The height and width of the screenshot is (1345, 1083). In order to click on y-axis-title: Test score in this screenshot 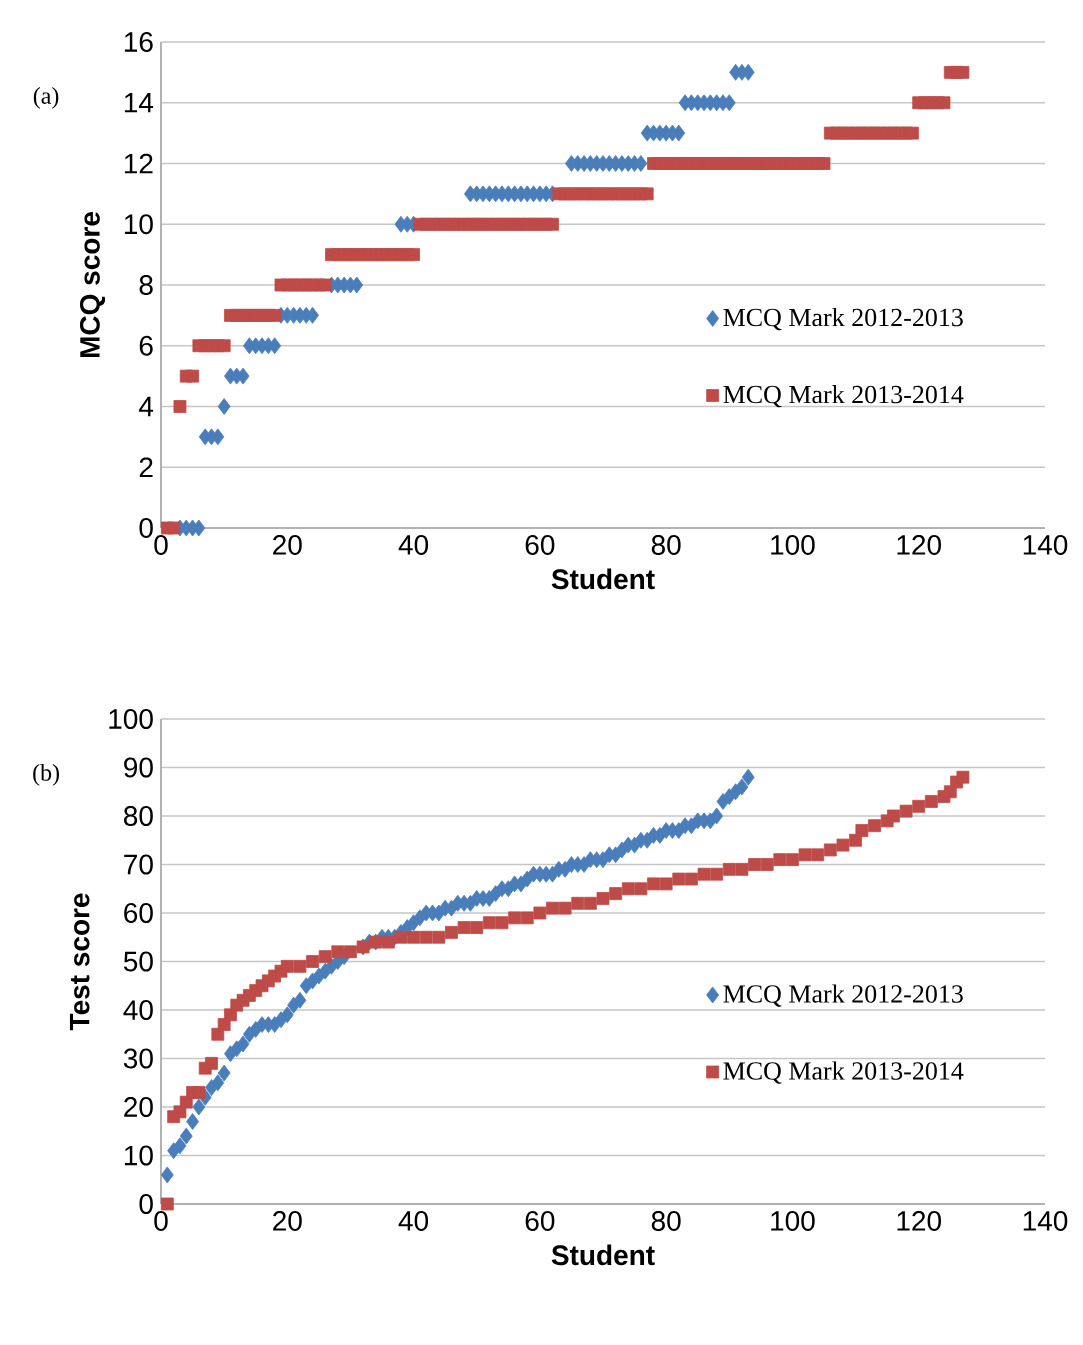, I will do `click(79, 962)`.